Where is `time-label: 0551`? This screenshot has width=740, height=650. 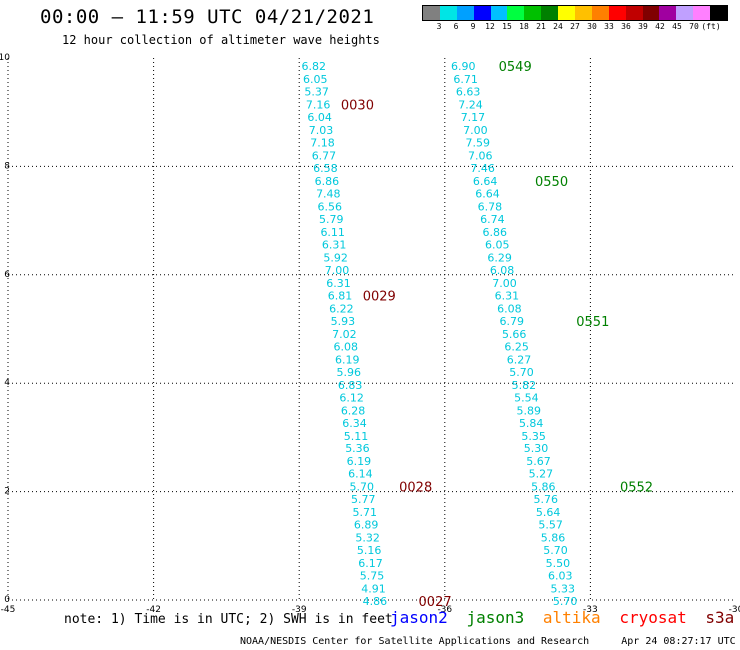
time-label: 0551 is located at coordinates (592, 322).